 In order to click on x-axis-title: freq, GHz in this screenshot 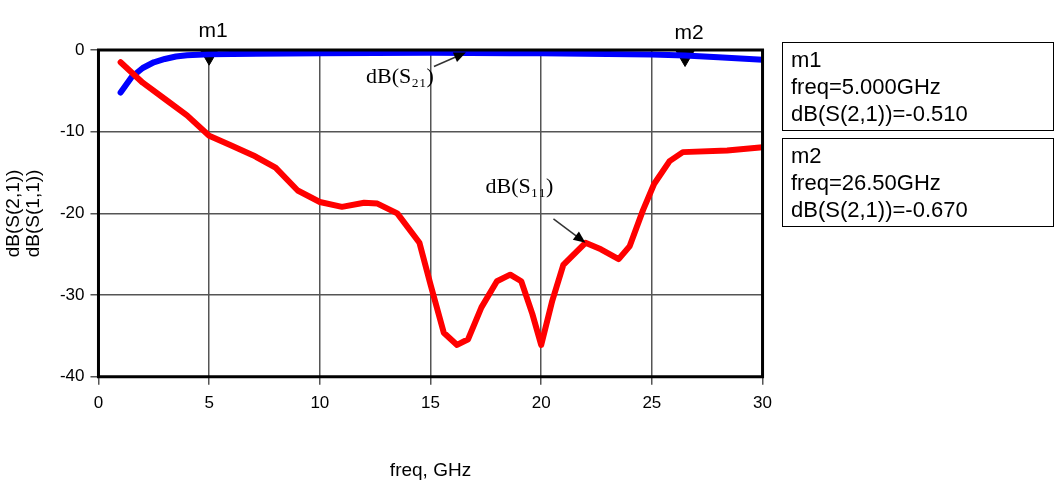, I will do `click(430, 469)`.